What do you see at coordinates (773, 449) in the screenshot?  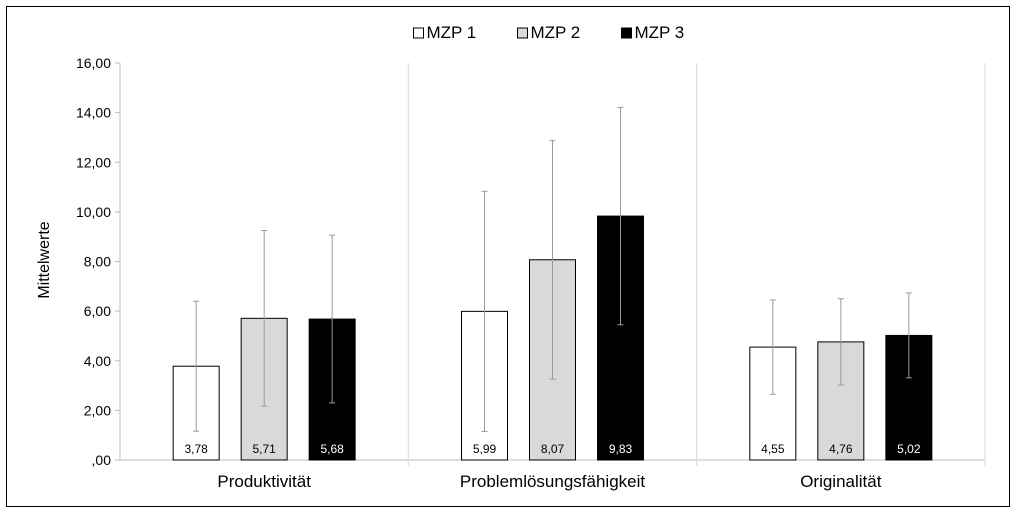 I see `data-label: 4,55` at bounding box center [773, 449].